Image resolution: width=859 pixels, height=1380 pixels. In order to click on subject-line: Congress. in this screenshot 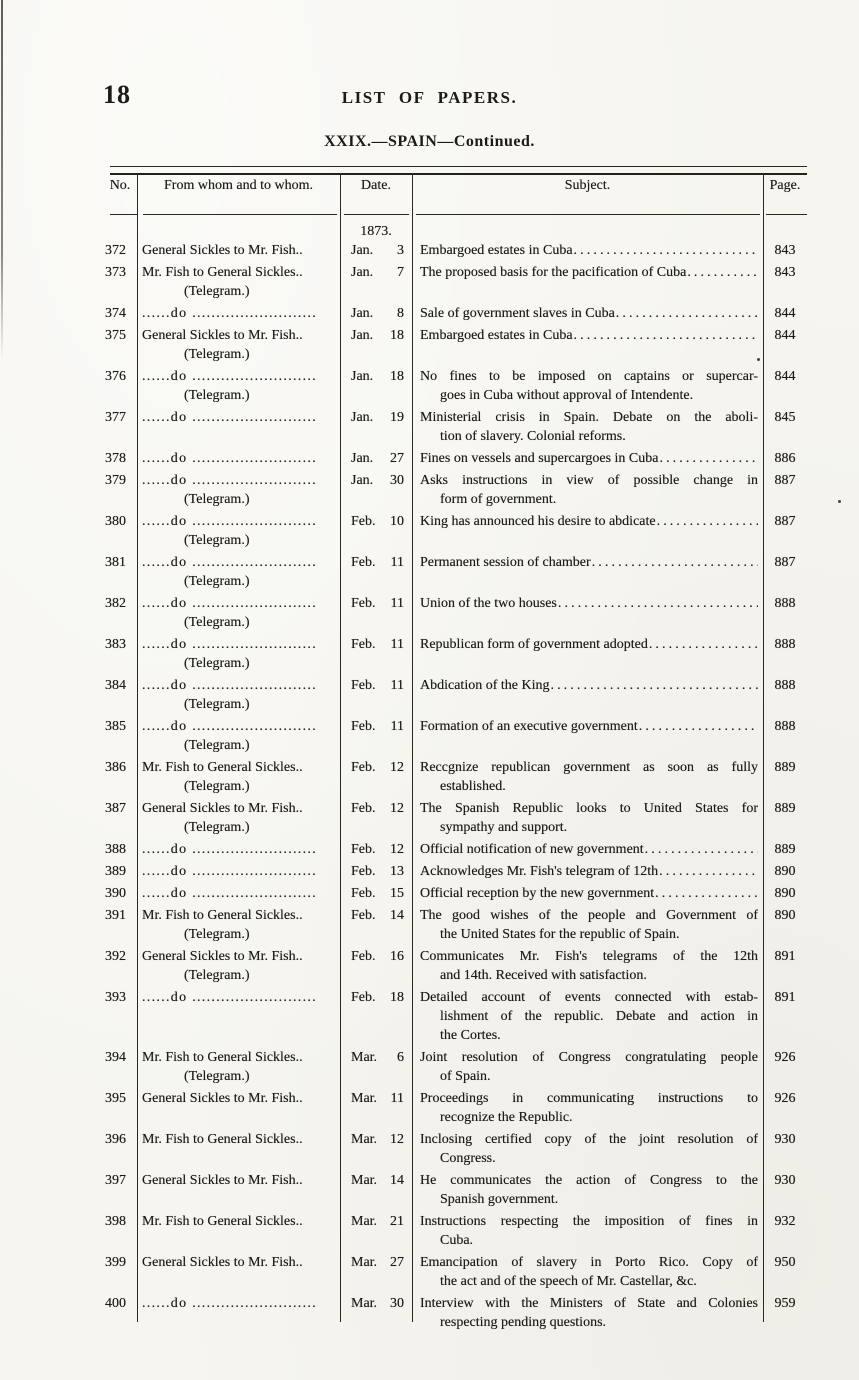, I will do `click(468, 1158)`.